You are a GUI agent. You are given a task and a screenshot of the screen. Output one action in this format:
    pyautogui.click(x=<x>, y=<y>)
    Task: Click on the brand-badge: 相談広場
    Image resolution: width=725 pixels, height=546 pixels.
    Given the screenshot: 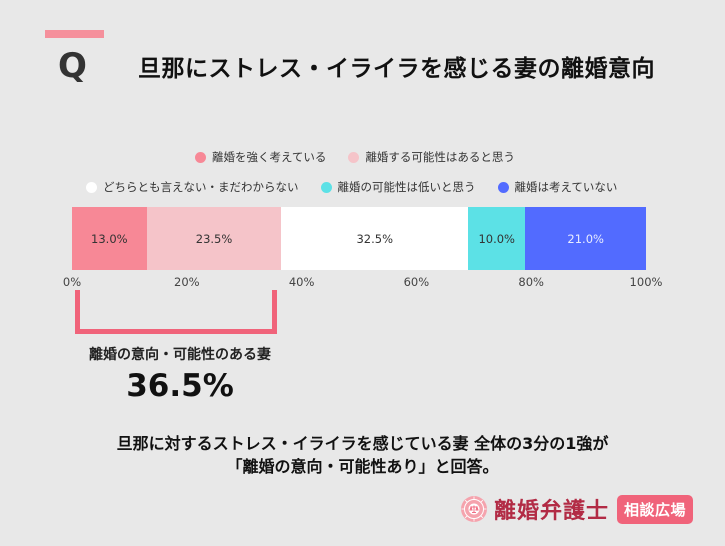 What is the action you would take?
    pyautogui.click(x=655, y=509)
    